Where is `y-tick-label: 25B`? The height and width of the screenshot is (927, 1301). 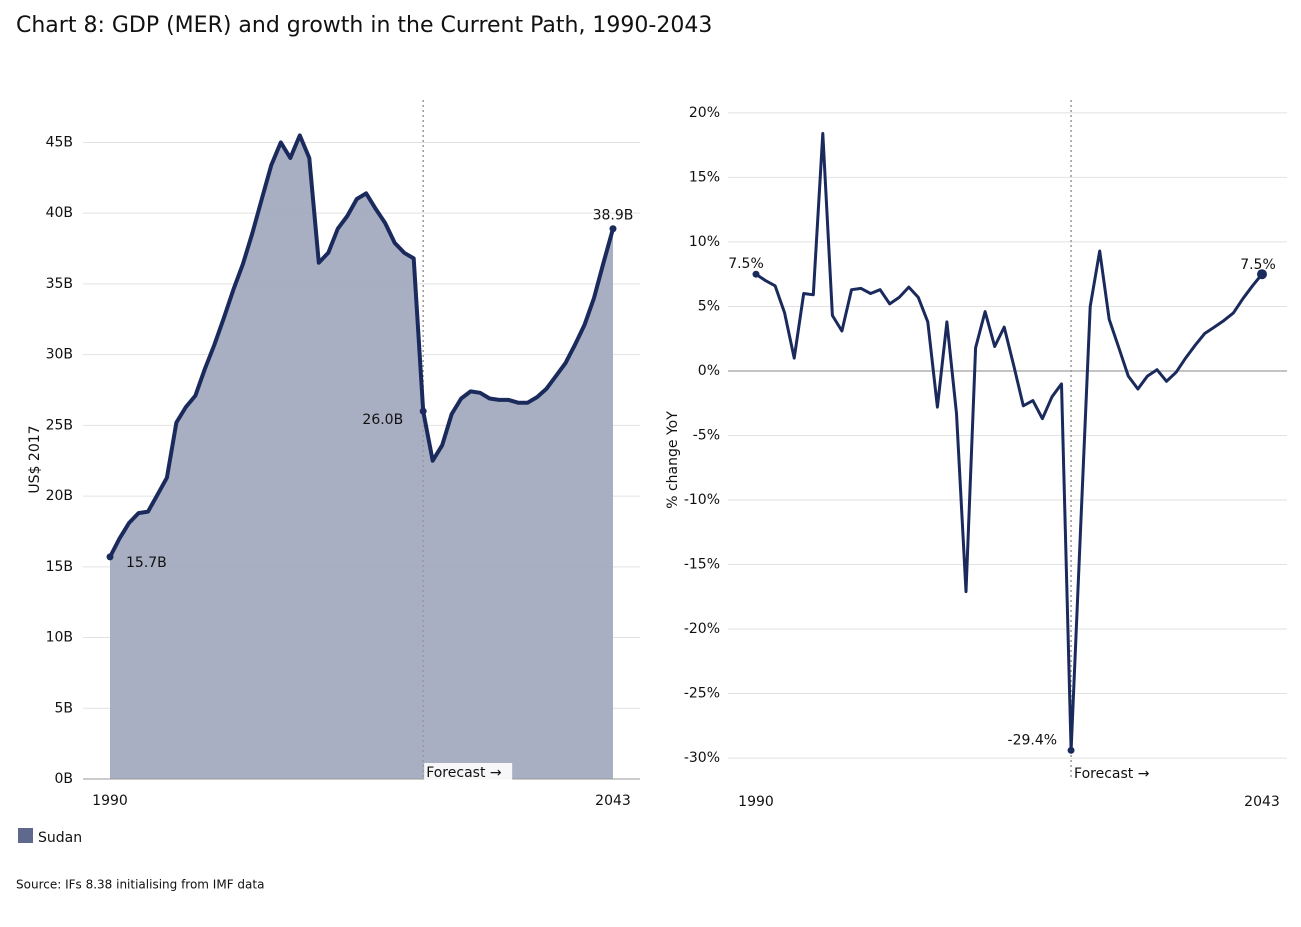
y-tick-label: 25B is located at coordinates (59, 425).